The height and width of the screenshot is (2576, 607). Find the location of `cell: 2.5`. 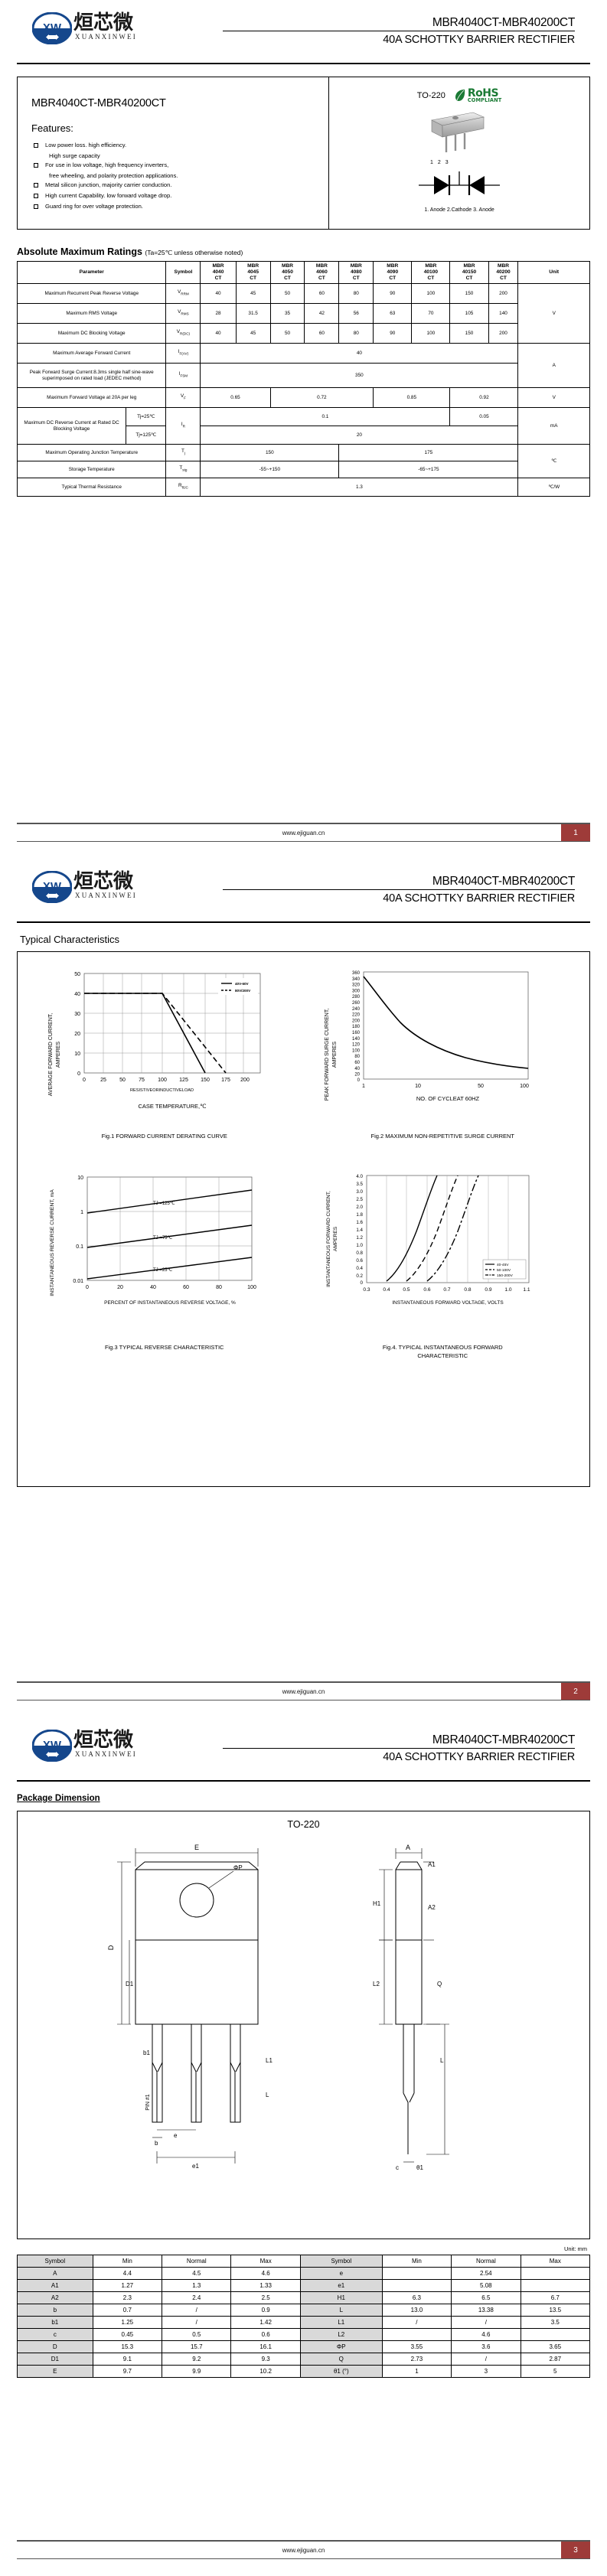

cell: 2.5 is located at coordinates (265, 2297).